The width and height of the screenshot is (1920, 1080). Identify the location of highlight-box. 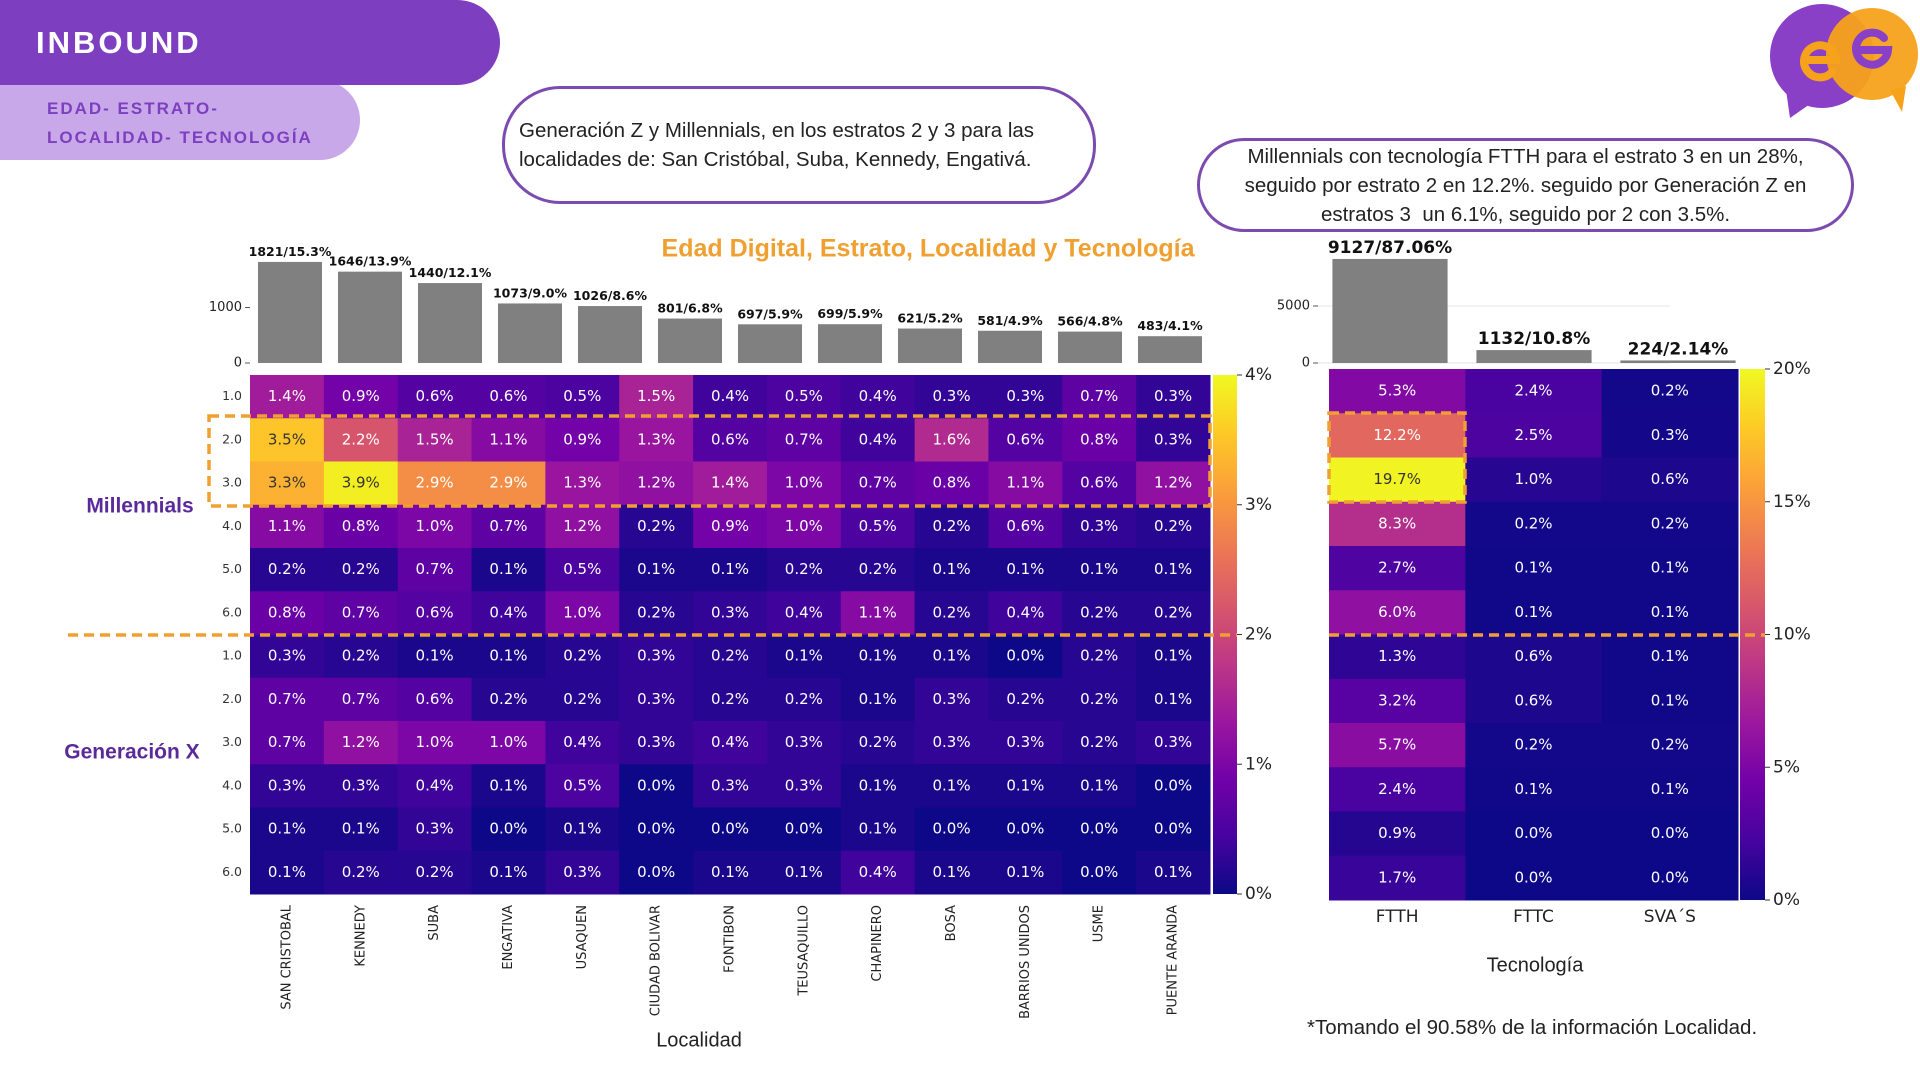
(1397, 457).